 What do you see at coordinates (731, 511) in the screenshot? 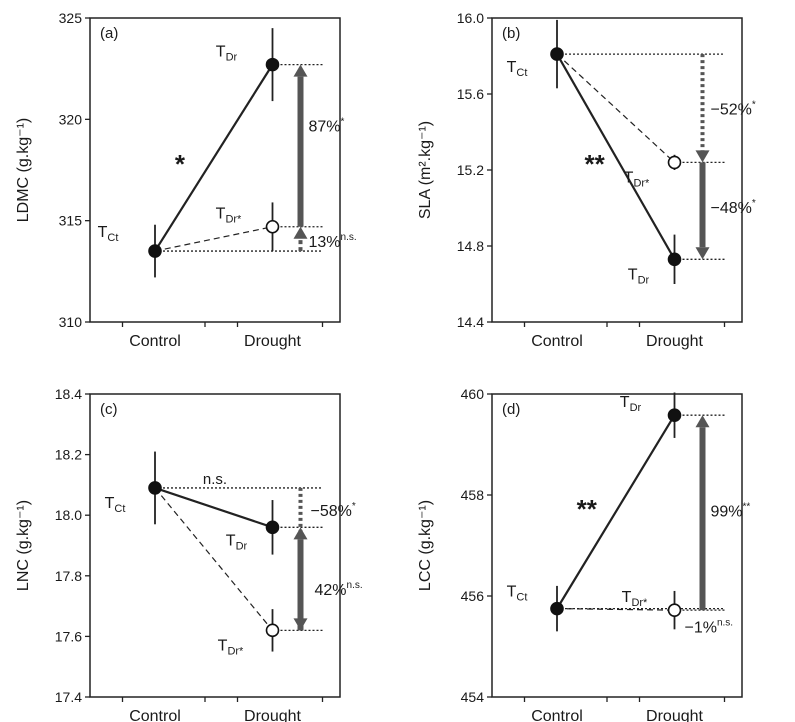
I see `percent-label-upper: 99%**` at bounding box center [731, 511].